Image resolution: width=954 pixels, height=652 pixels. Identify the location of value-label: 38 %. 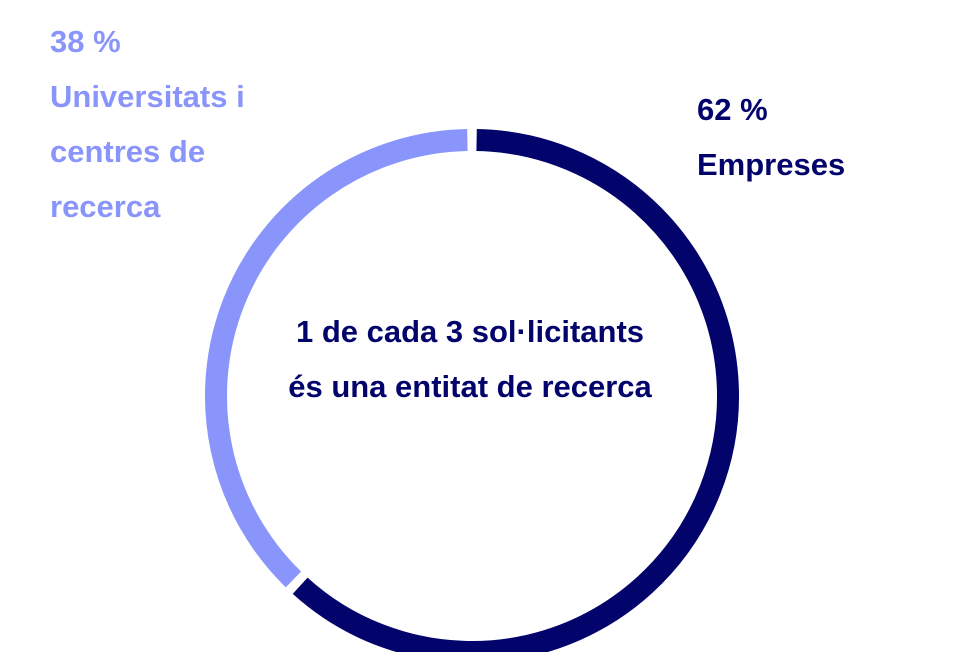
(85, 41).